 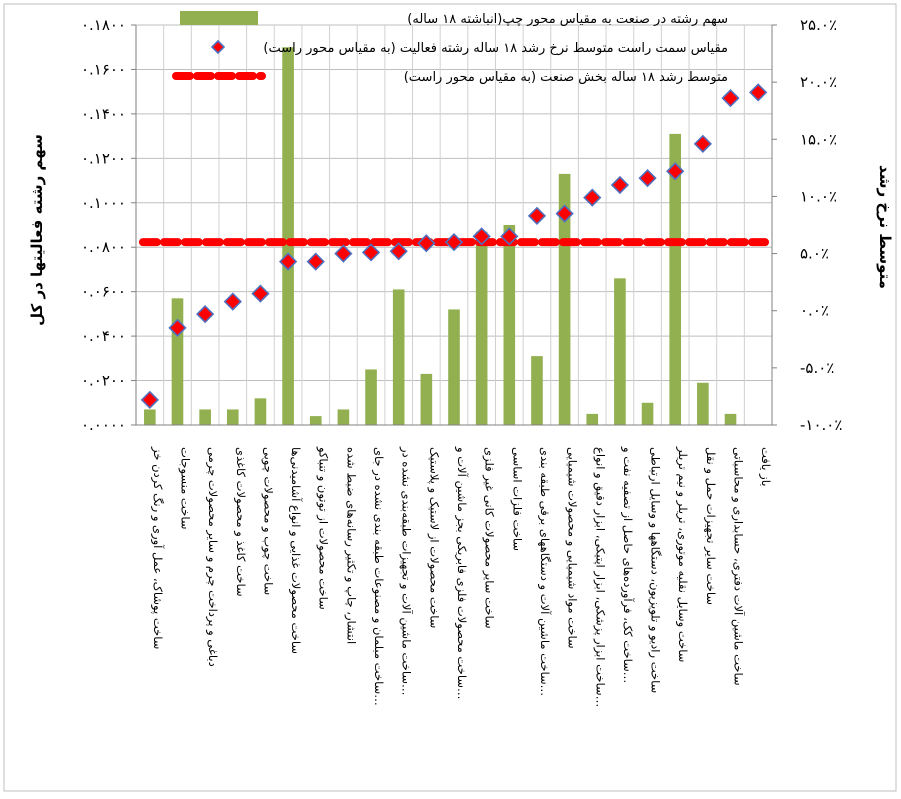 What do you see at coordinates (885, 227) in the screenshot?
I see `right-axis-title: متوسط نرخ رشد` at bounding box center [885, 227].